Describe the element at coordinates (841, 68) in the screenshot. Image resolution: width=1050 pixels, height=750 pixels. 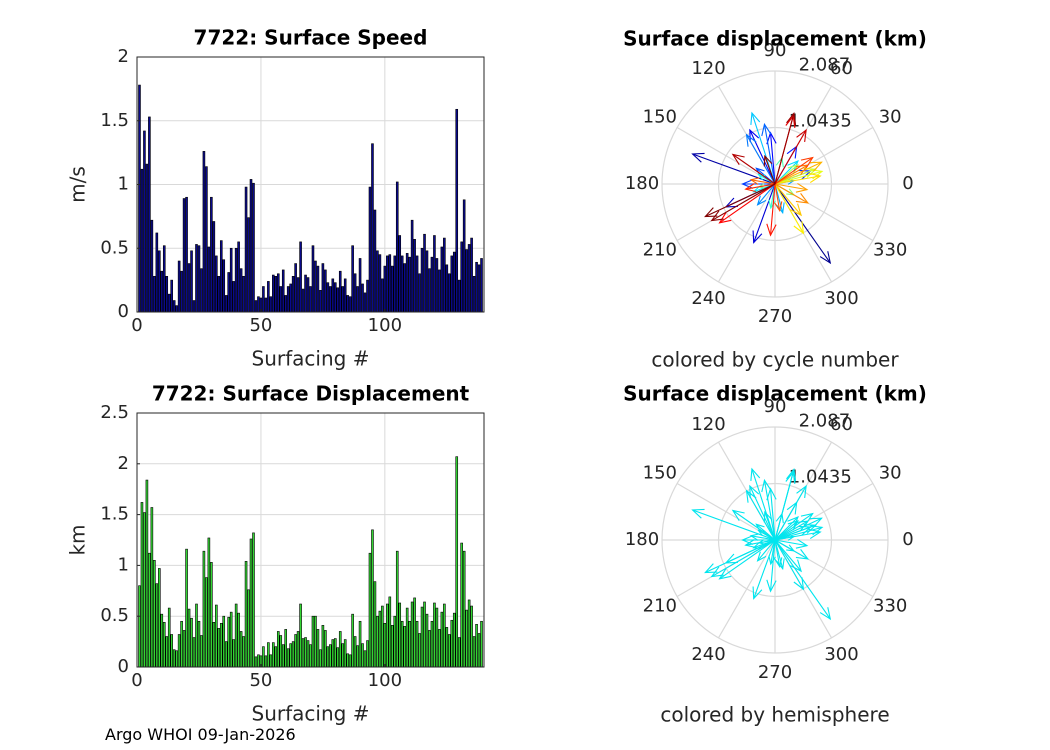
I see `angle-label: 60` at that location.